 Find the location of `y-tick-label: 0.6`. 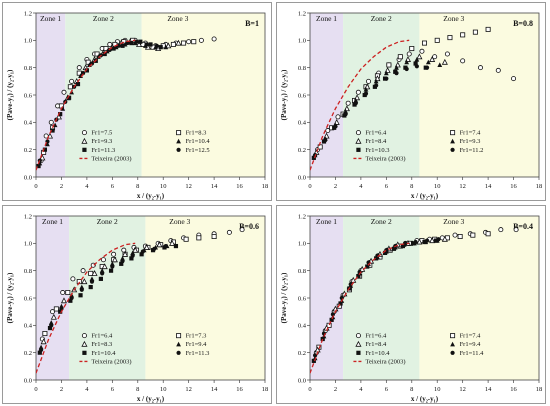

y-tick-label: 0.6 is located at coordinates (28, 95).